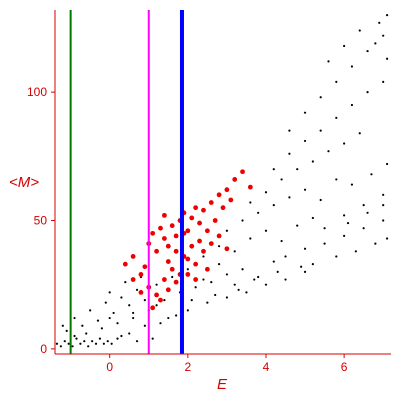 This screenshot has height=400, width=400. What do you see at coordinates (24, 182) in the screenshot?
I see `y-axis-label: <M>` at bounding box center [24, 182].